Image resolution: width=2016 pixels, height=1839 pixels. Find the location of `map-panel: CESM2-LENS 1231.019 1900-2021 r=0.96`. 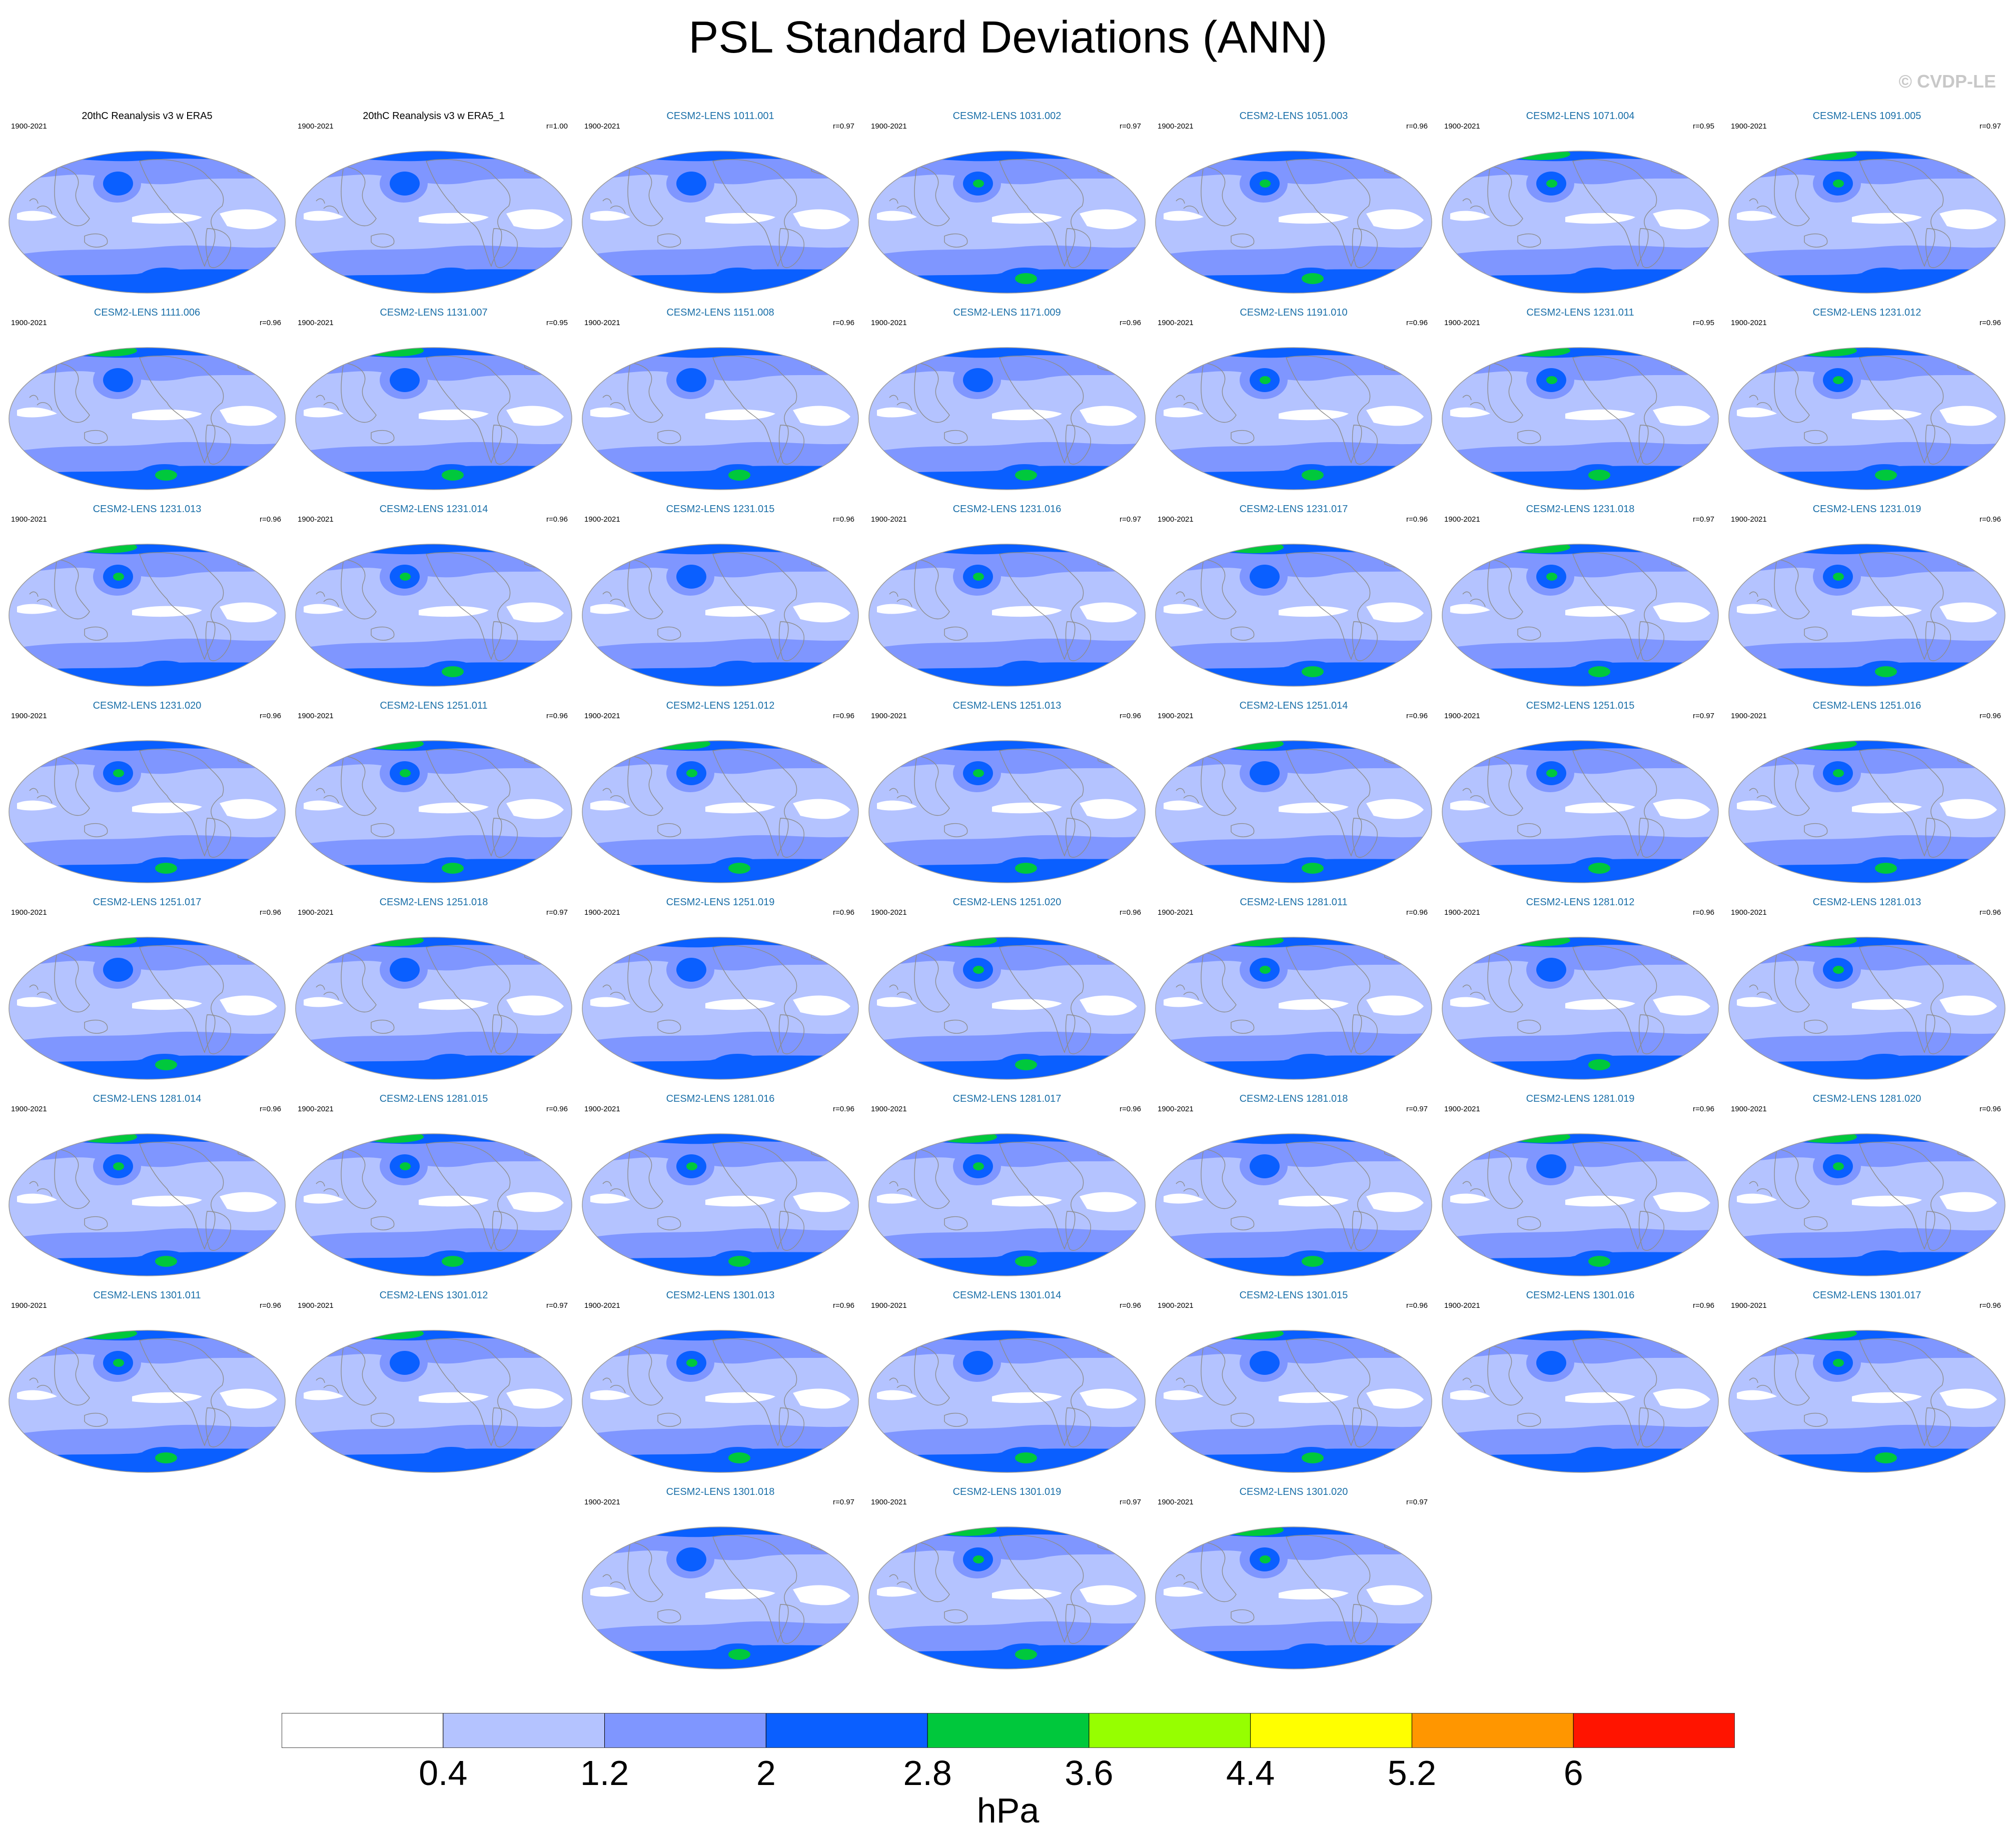

map-panel: CESM2-LENS 1231.019 1900-2021 r=0.96 is located at coordinates (1867, 594).